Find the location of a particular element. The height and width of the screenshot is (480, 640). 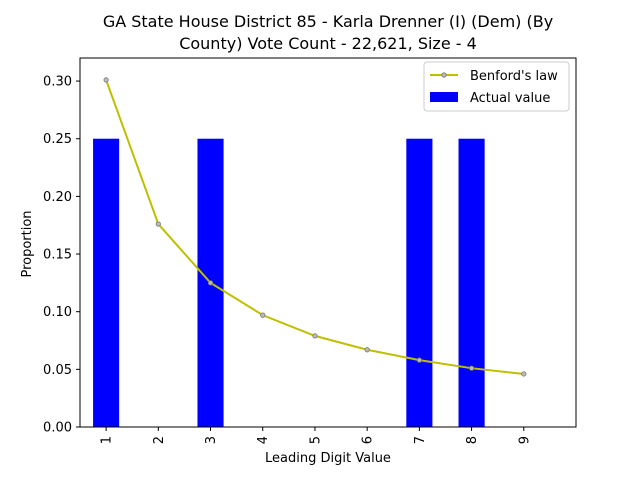

legend-line-marker is located at coordinates (444, 75).